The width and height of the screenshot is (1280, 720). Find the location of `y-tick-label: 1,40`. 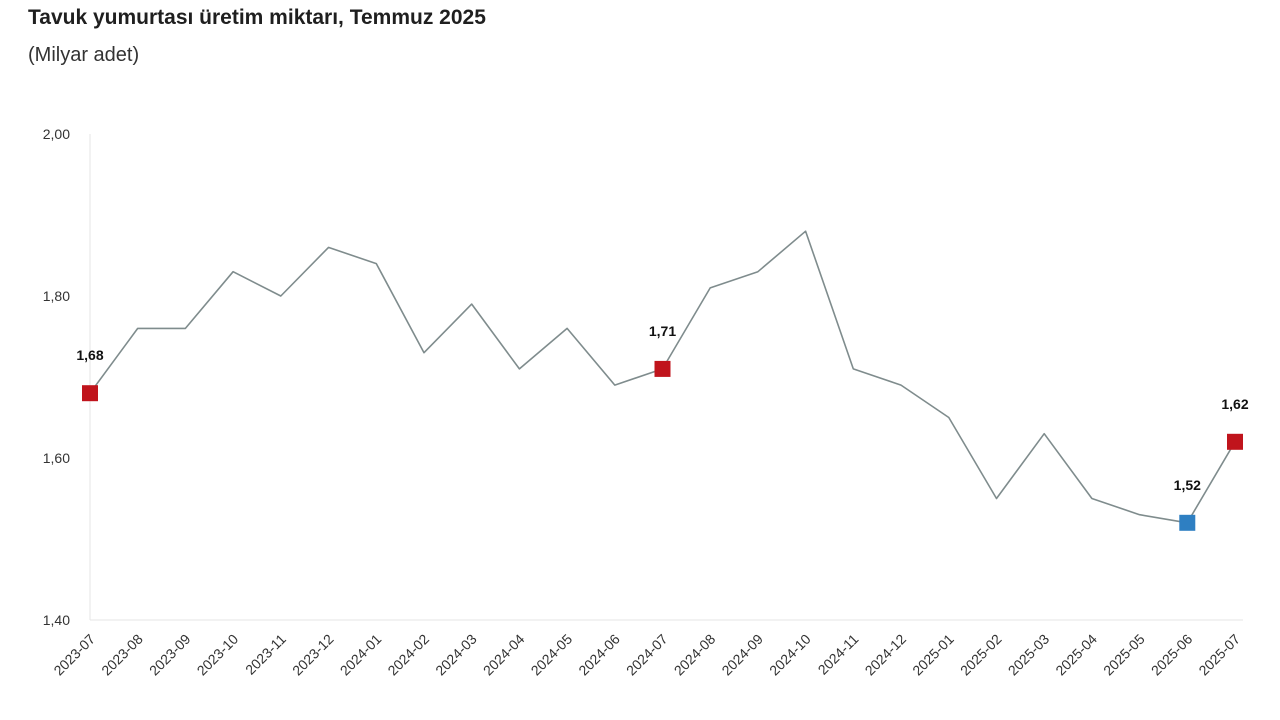

y-tick-label: 1,40 is located at coordinates (56, 620).